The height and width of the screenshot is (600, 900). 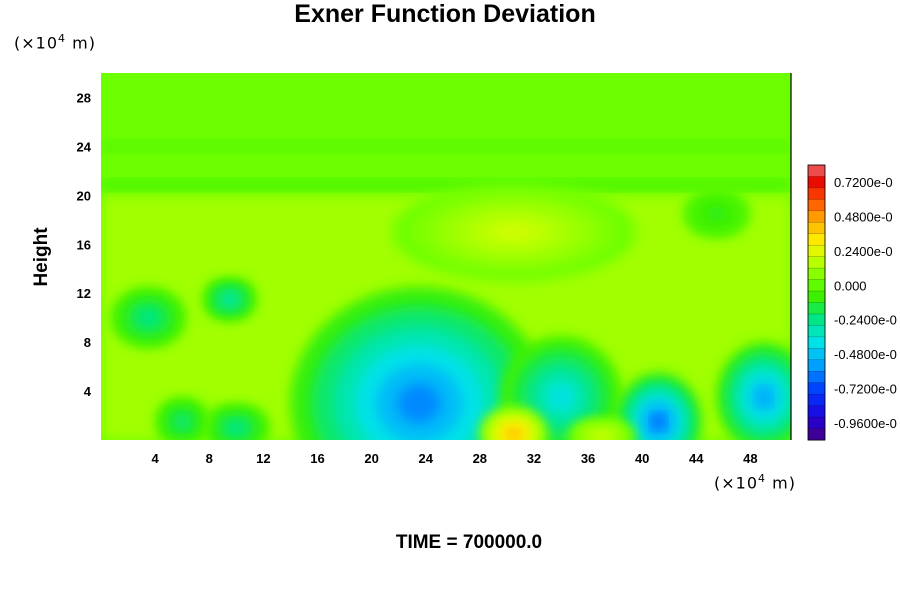 I want to click on x-tick-label: 48, so click(x=750, y=458).